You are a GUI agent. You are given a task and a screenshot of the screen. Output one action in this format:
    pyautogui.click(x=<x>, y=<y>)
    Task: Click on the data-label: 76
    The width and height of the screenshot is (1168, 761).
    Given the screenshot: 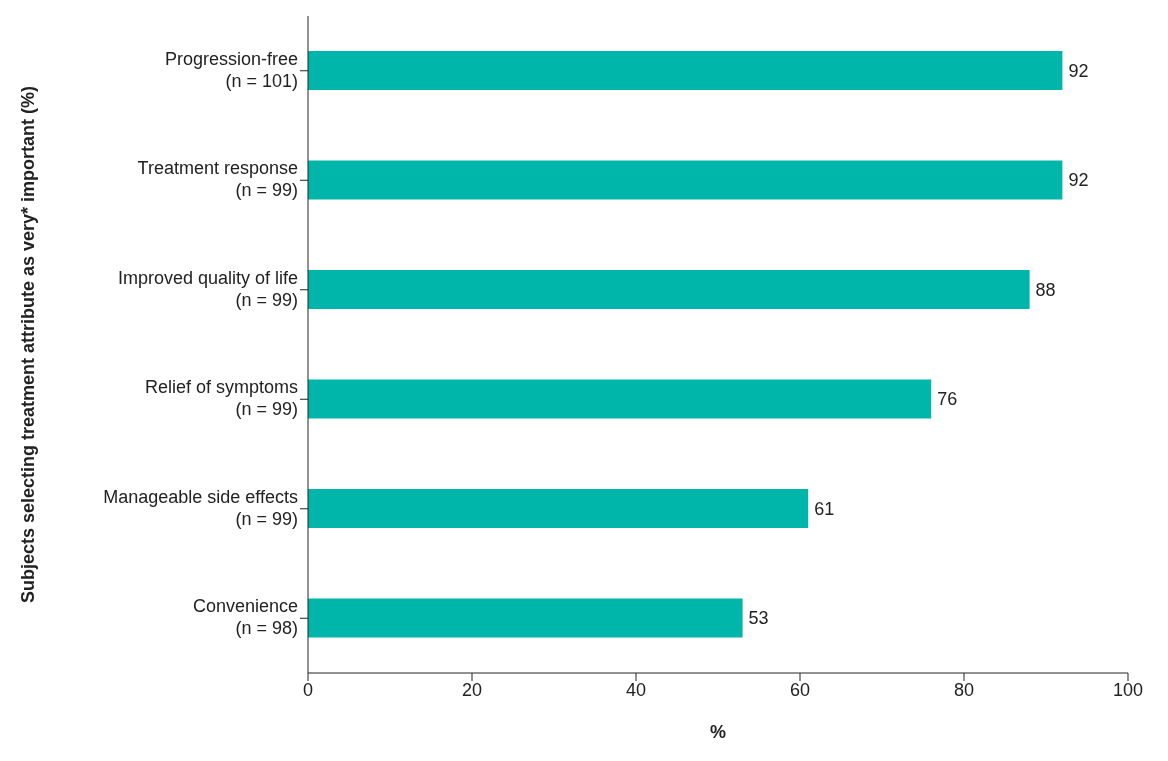 What is the action you would take?
    pyautogui.click(x=947, y=399)
    